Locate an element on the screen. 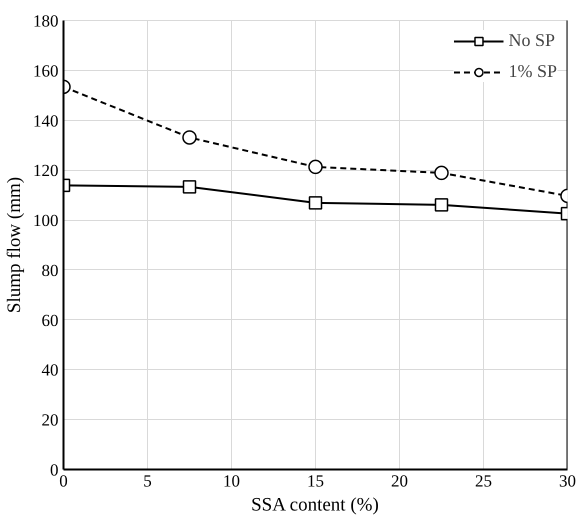  y-tick-label: 20 is located at coordinates (50, 420).